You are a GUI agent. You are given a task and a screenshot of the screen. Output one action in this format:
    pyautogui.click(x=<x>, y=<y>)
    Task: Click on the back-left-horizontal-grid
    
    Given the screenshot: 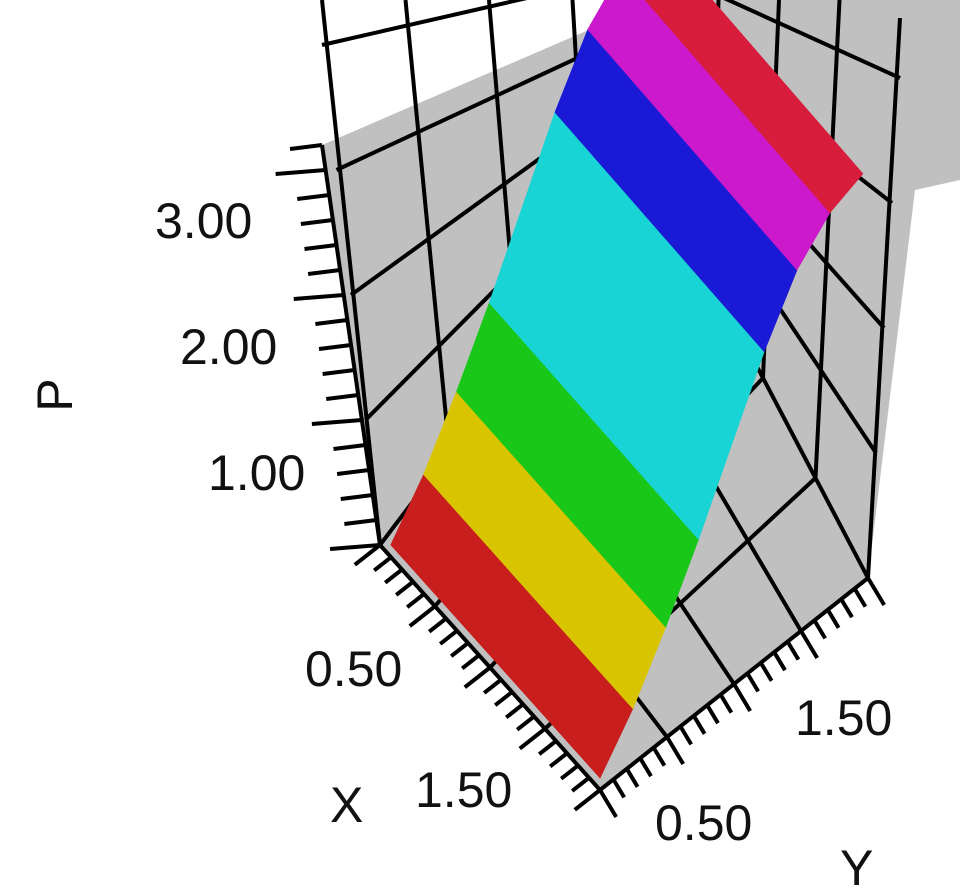 What is the action you would take?
    pyautogui.click(x=424, y=23)
    